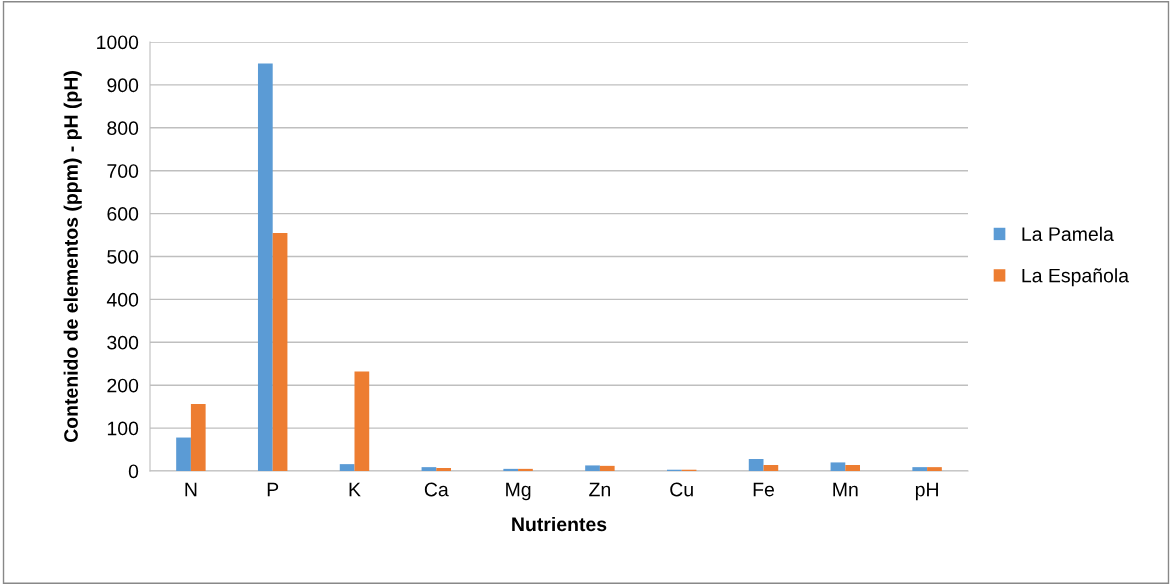  I want to click on x-tick-label: Mn, so click(845, 489).